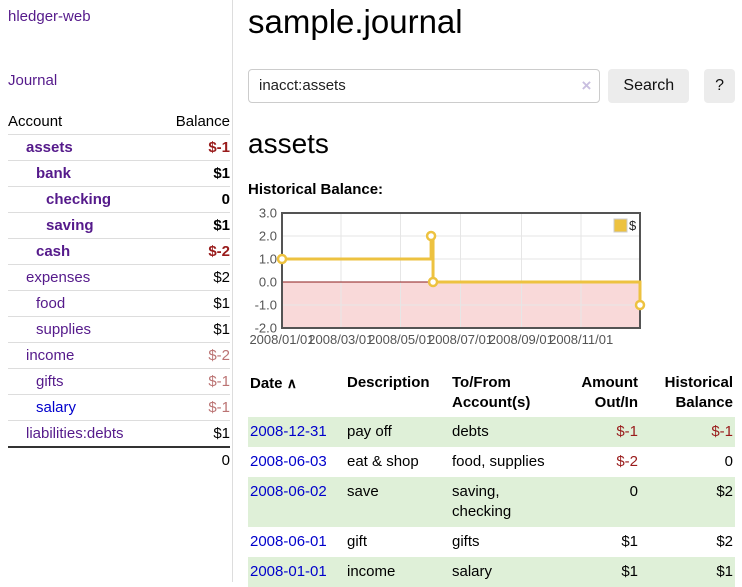 The width and height of the screenshot is (742, 587). What do you see at coordinates (33, 80) in the screenshot?
I see `sidebar-item-journal: Journal` at bounding box center [33, 80].